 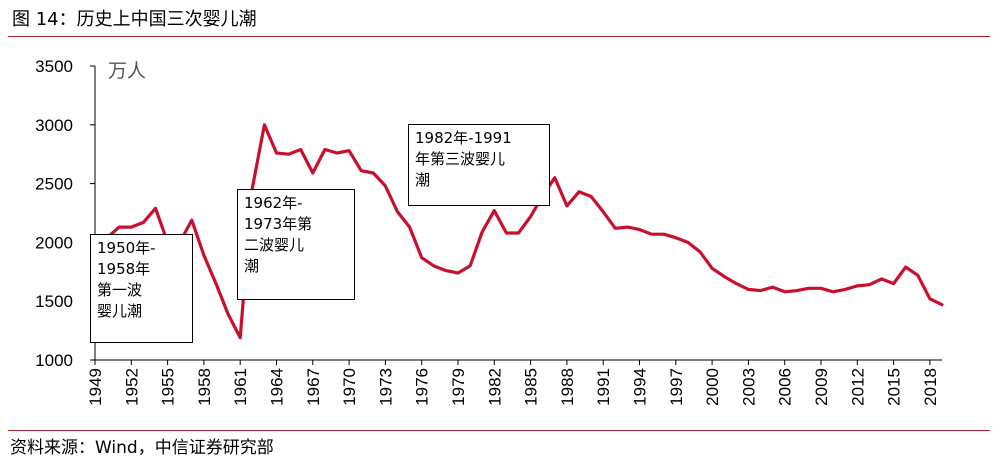 What do you see at coordinates (712, 387) in the screenshot?
I see `x-tick-label: 2000` at bounding box center [712, 387].